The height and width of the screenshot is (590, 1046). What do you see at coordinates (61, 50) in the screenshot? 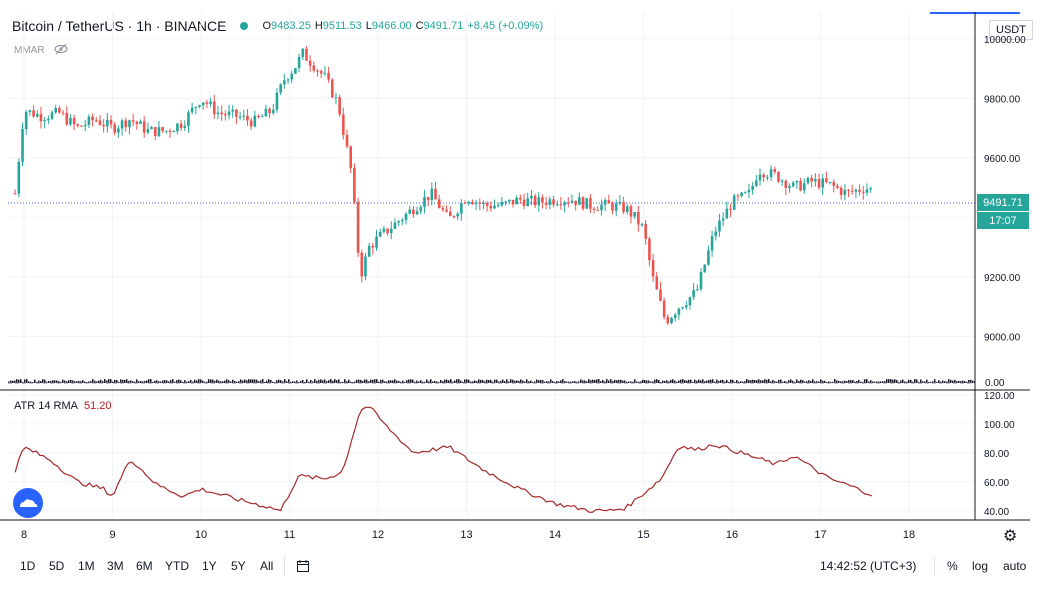
I see `eye-hidden-icon` at bounding box center [61, 50].